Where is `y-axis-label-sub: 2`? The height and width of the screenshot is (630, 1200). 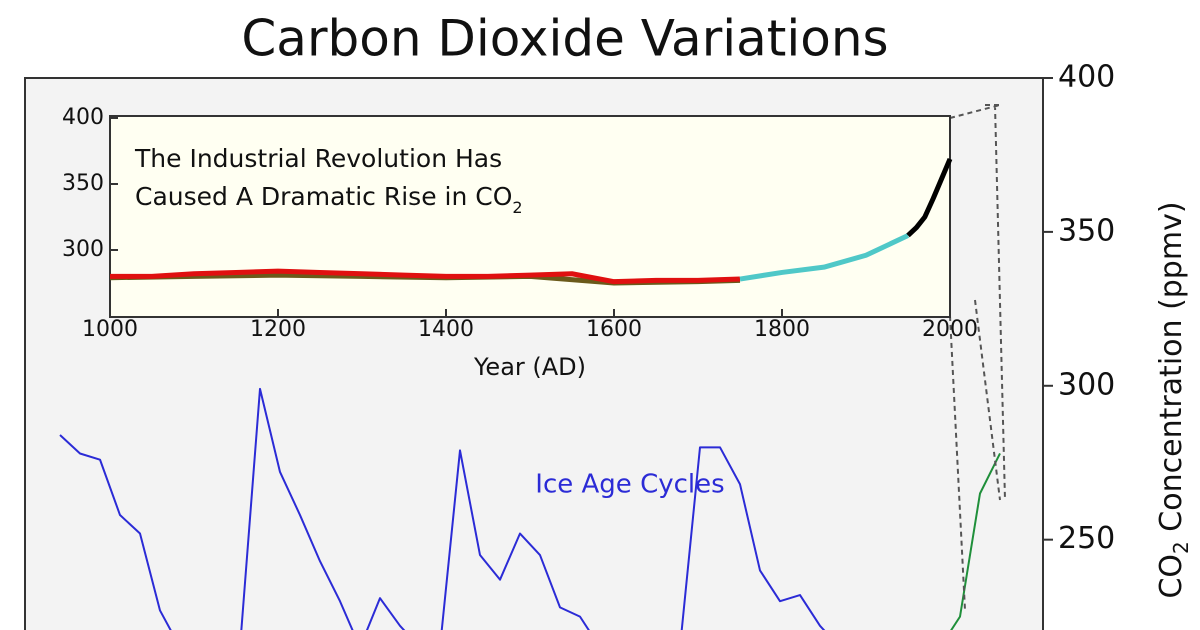
y-axis-label-sub: 2 is located at coordinates (1181, 547).